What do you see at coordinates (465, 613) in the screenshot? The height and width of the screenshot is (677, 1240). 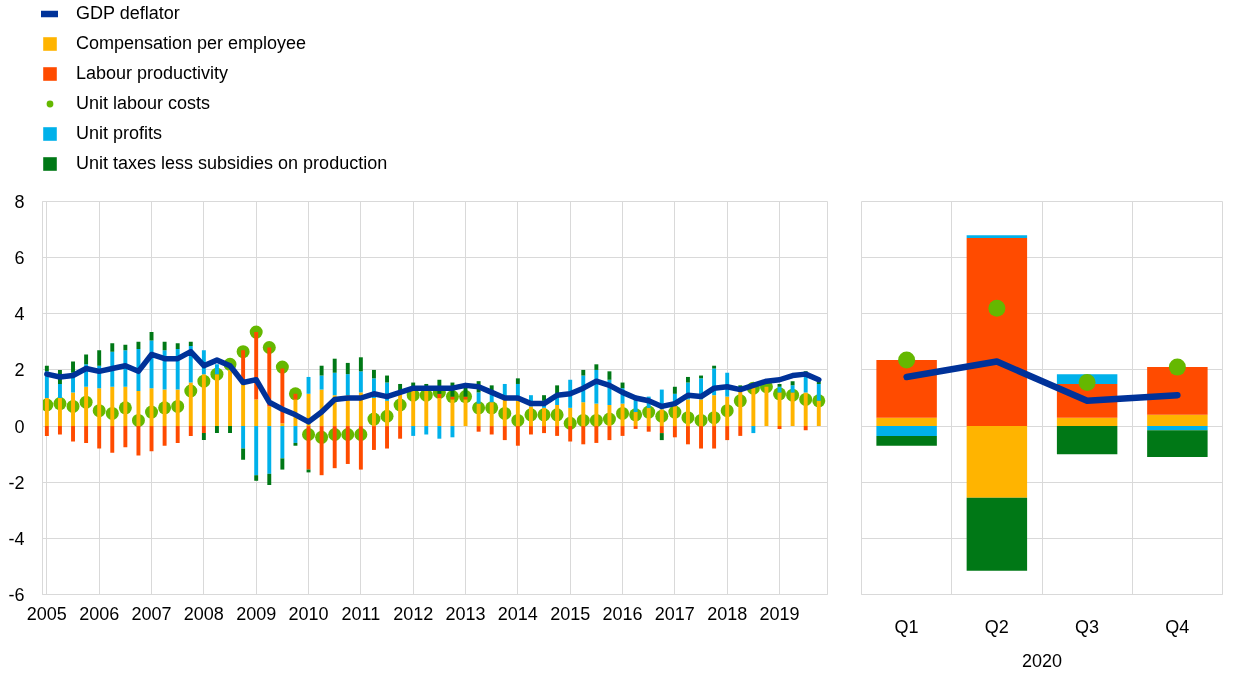 I see `x-tick-label: 2013` at bounding box center [465, 613].